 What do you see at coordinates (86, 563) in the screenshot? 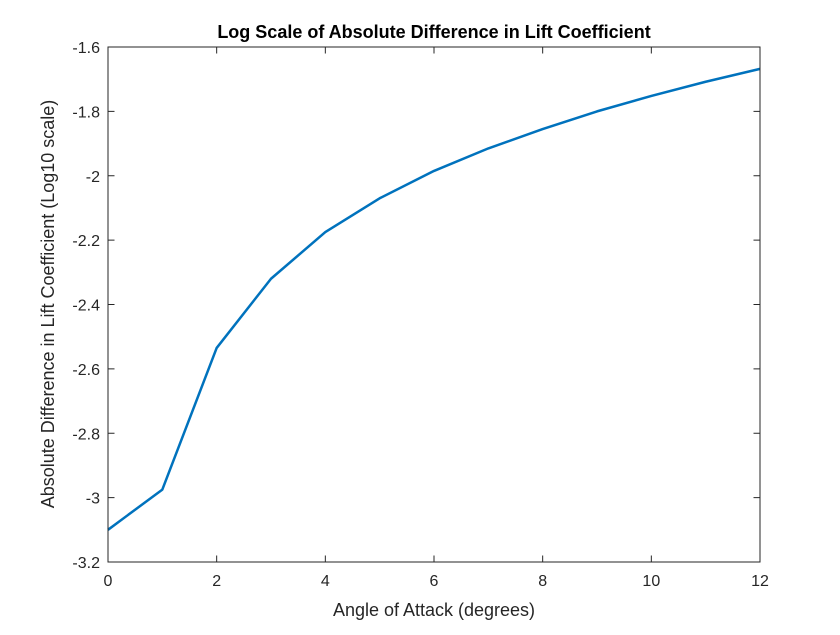
I see `y-tick-label: -3.2` at bounding box center [86, 563].